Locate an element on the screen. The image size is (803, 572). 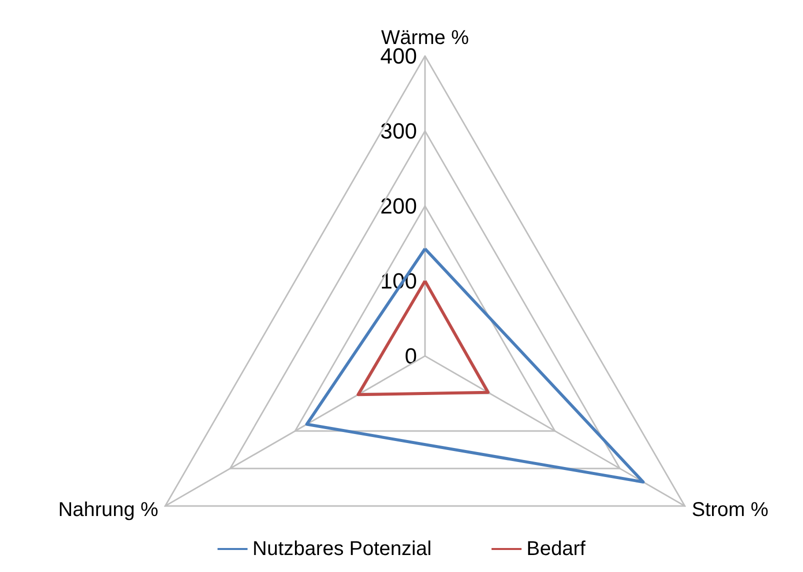
y-tick-label: 200 is located at coordinates (398, 206).